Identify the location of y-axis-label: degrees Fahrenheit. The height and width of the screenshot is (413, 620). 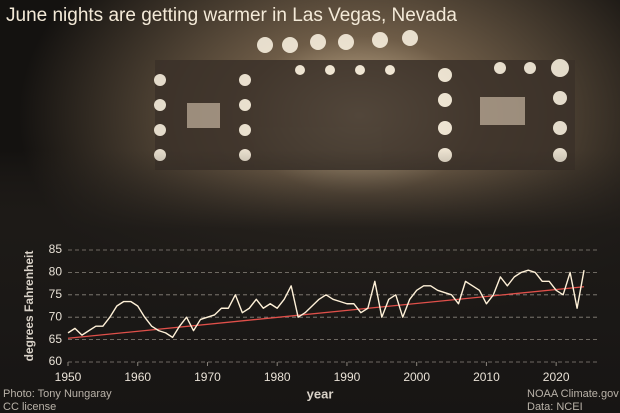
(29, 306).